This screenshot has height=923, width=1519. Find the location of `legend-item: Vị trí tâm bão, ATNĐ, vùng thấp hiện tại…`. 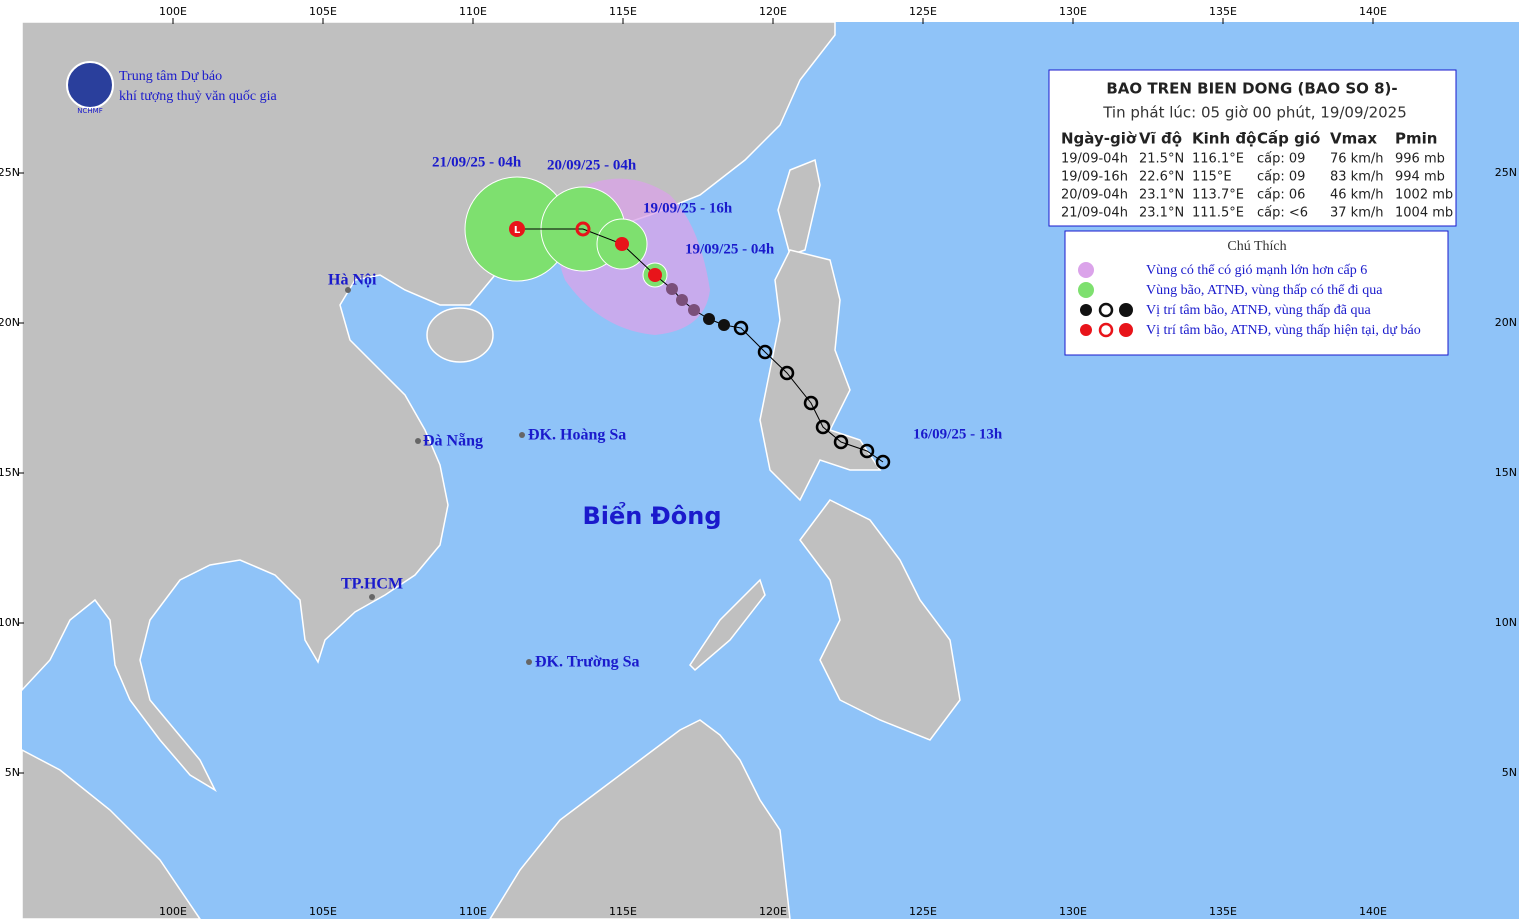

legend-item: Vị trí tâm bão, ATNĐ, vùng thấp hiện tại… is located at coordinates (1283, 330).